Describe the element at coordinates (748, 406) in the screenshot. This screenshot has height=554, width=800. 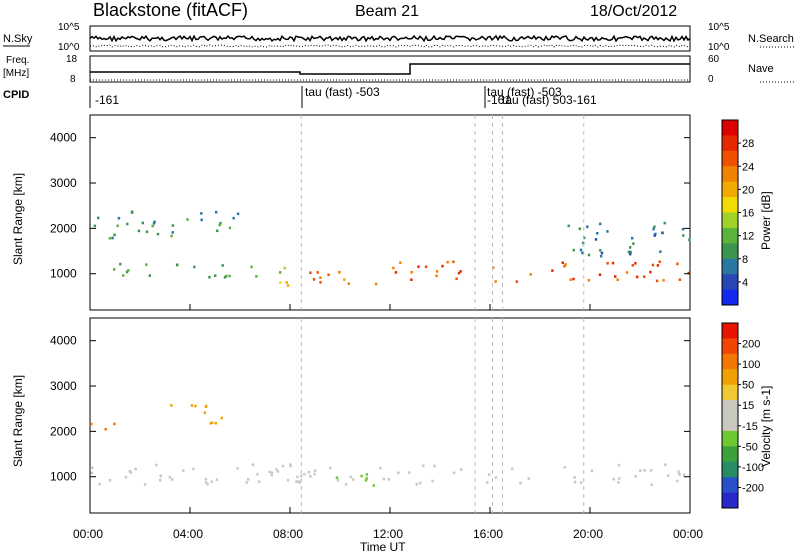
I see `colorbar-tick-label: 15` at that location.